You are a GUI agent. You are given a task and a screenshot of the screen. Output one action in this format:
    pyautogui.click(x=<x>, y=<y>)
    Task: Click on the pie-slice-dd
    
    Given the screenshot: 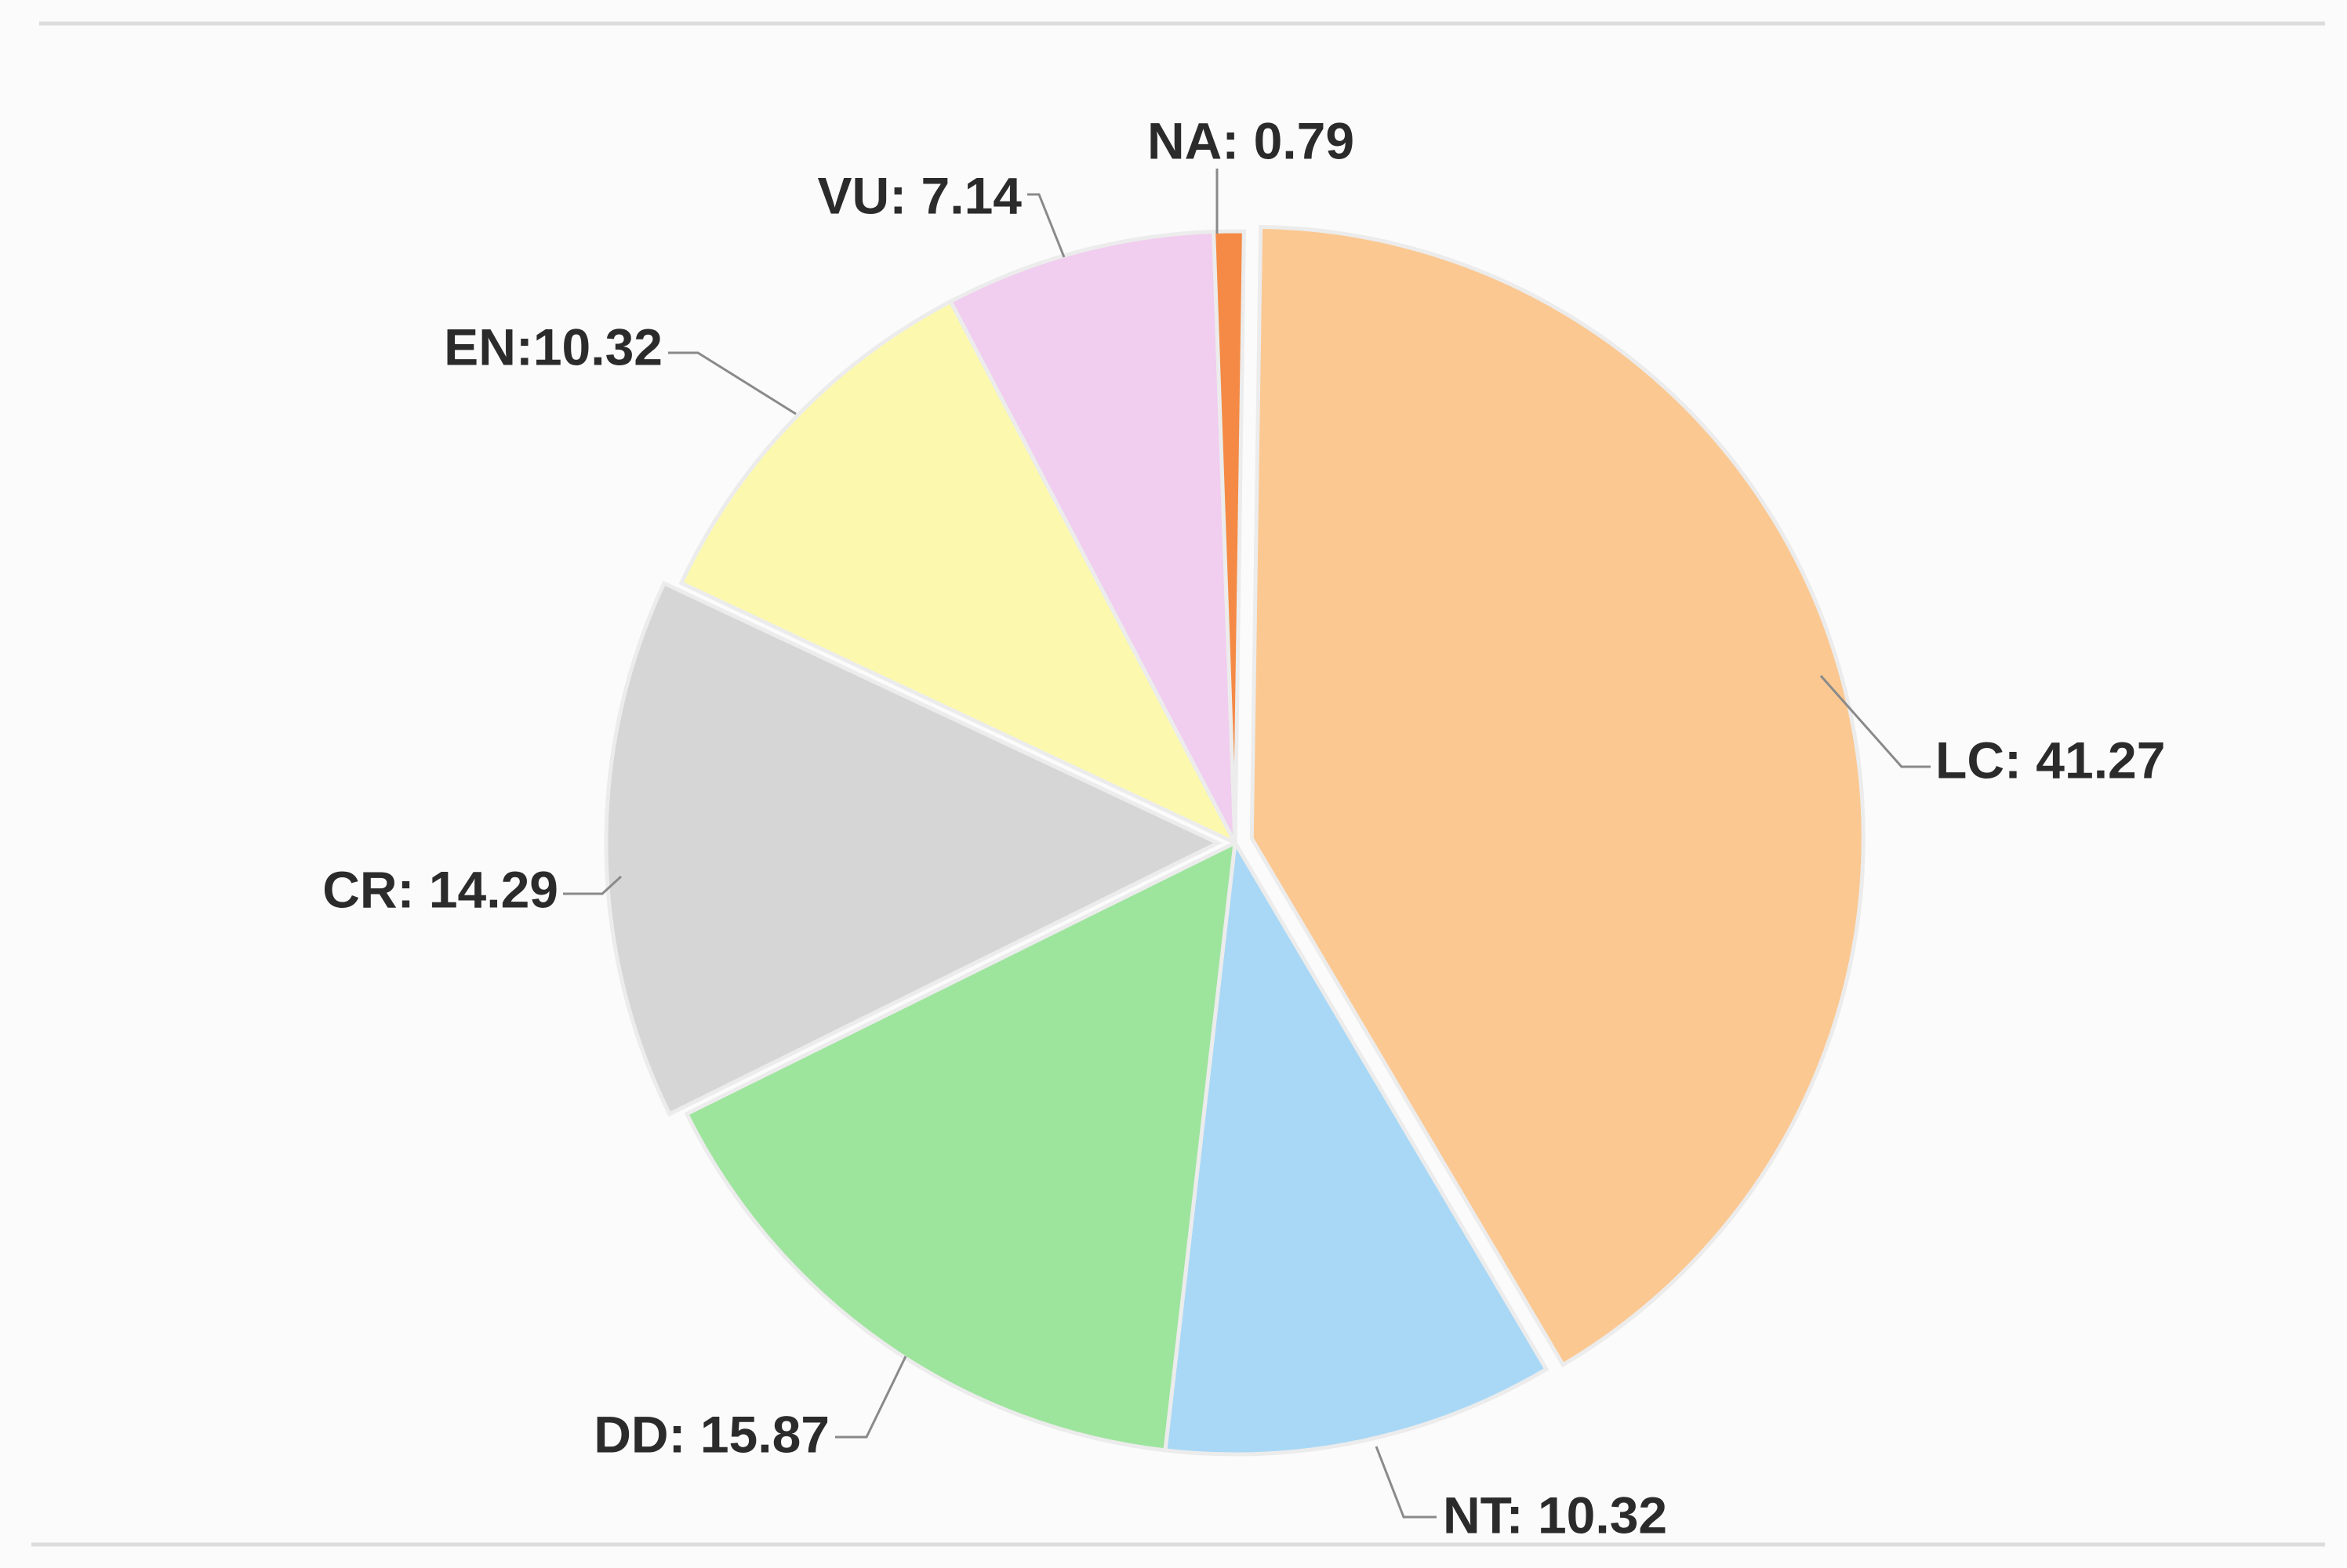 What is the action you would take?
    pyautogui.click(x=961, y=1146)
    